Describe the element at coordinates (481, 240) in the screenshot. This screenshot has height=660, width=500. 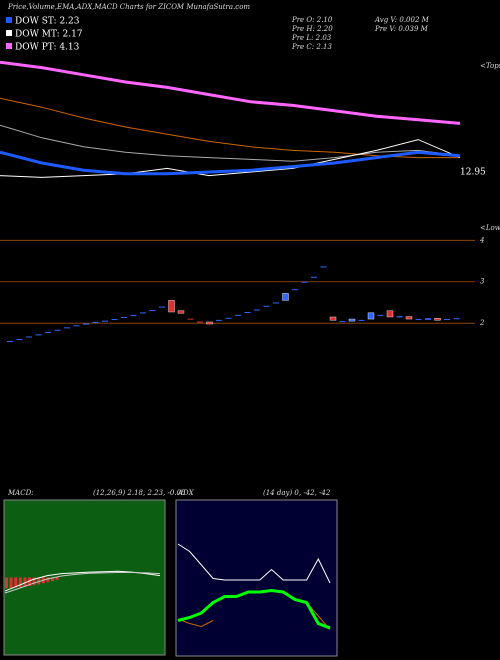
I see `y-tick-label: 4` at that location.